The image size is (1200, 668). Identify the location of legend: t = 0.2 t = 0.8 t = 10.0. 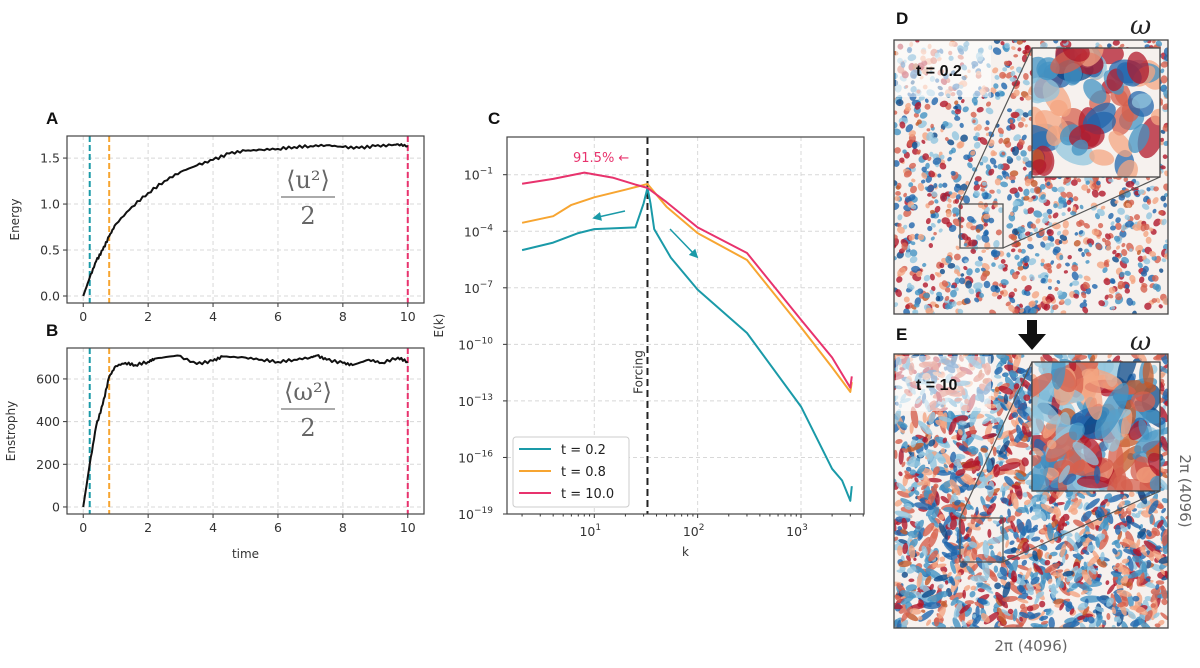
(571, 472).